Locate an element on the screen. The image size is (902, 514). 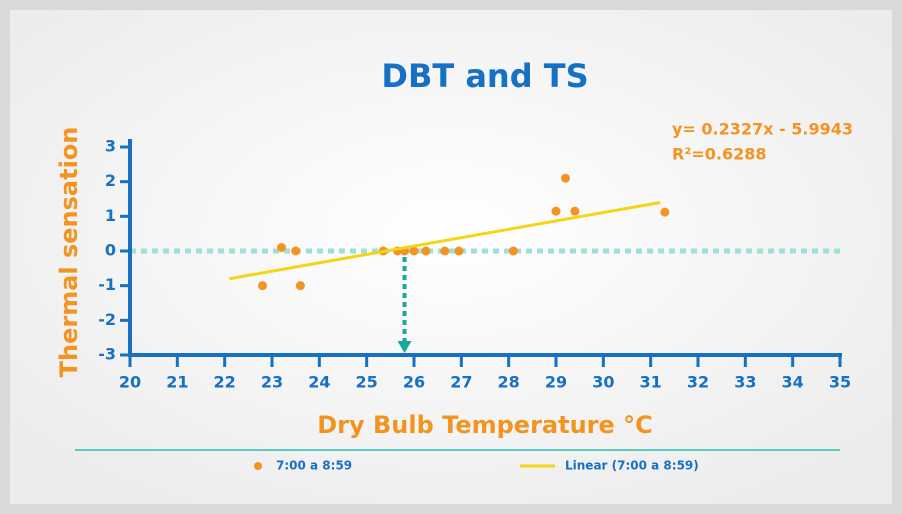
x-tick-label: 23 is located at coordinates (272, 382).